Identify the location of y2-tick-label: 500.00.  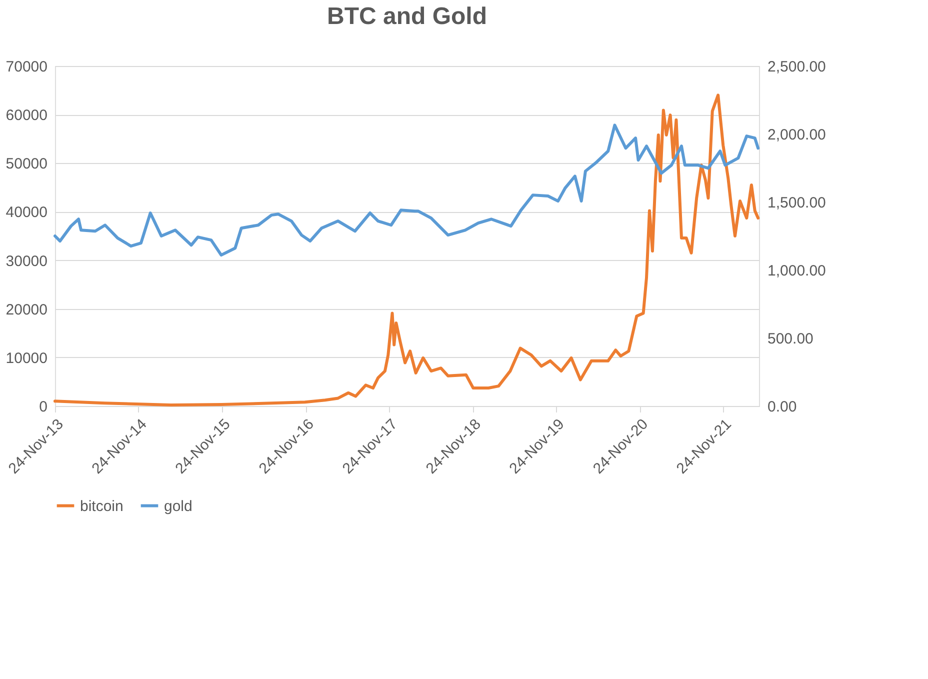
(791, 339).